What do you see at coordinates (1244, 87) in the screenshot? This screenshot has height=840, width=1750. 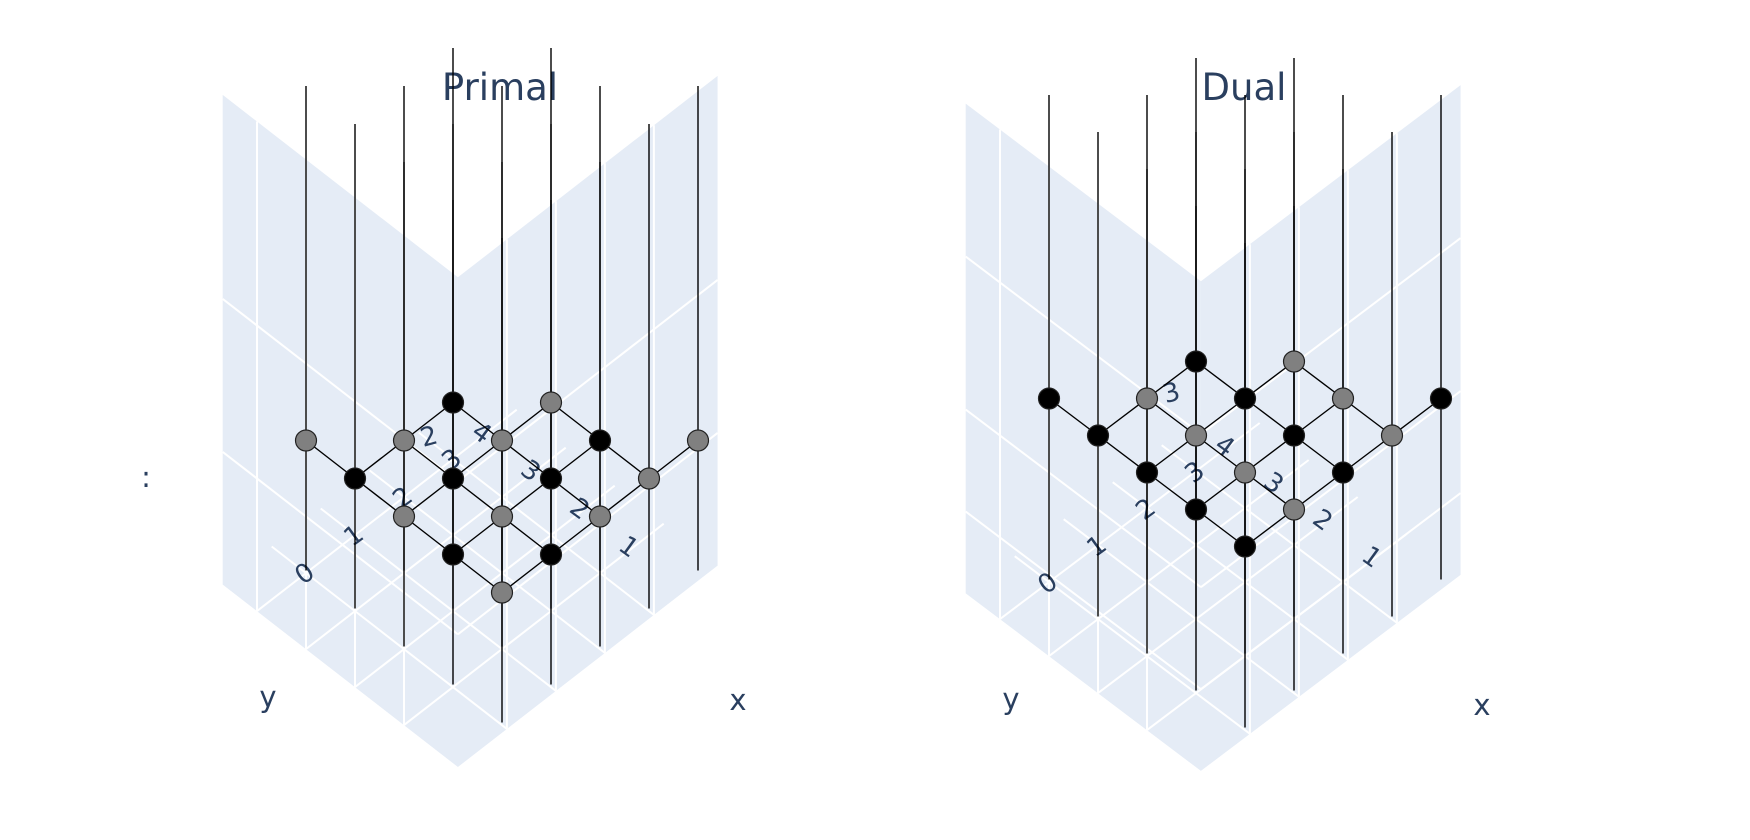 I see `dual-title: Dual` at bounding box center [1244, 87].